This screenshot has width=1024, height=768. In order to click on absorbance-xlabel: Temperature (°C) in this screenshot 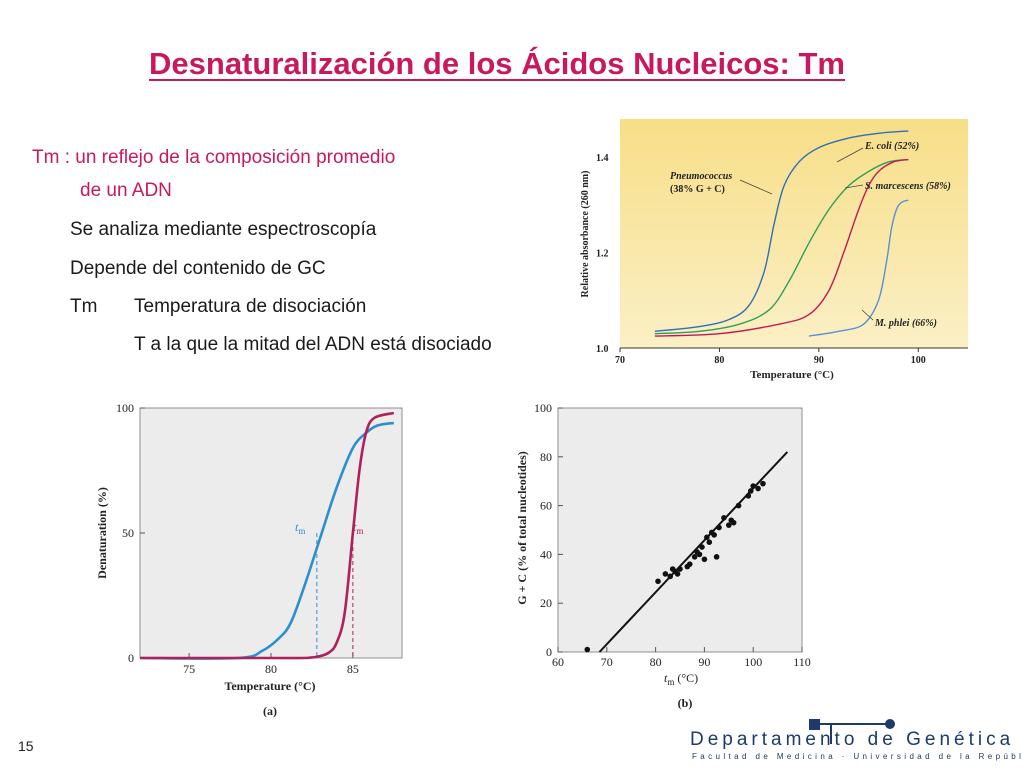, I will do `click(792, 375)`.